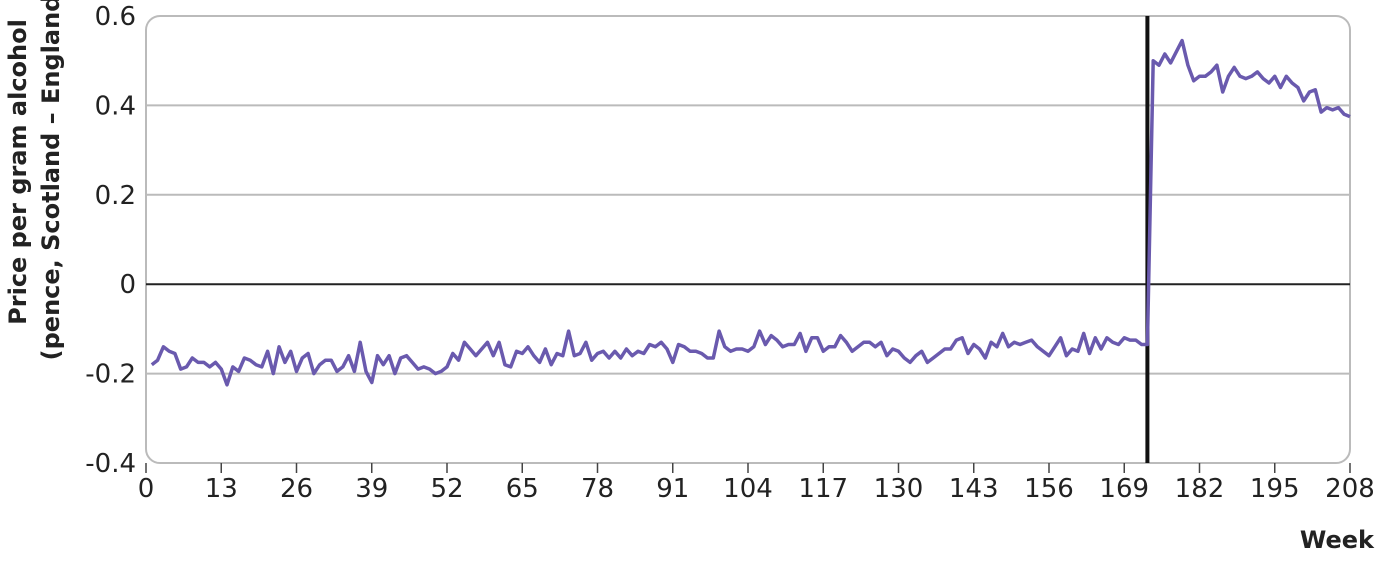 The height and width of the screenshot is (561, 1377). Describe the element at coordinates (1275, 489) in the screenshot. I see `x-tick-label: 195` at that location.